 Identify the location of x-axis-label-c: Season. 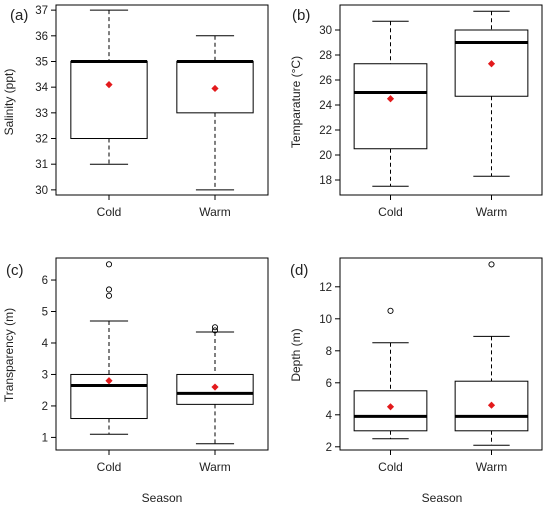
(162, 498).